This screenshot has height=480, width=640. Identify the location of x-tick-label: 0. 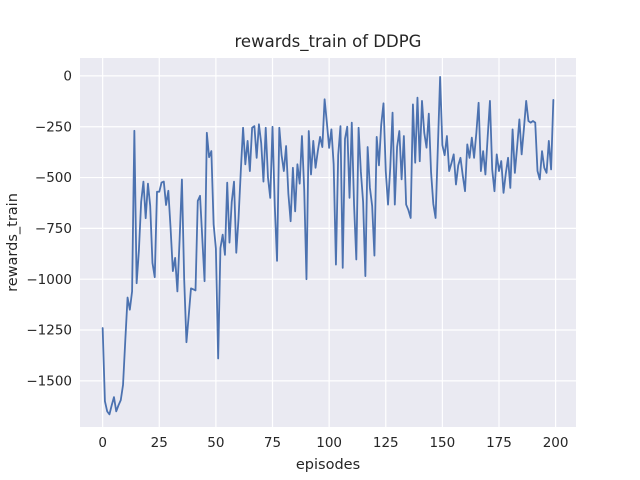
(102, 443).